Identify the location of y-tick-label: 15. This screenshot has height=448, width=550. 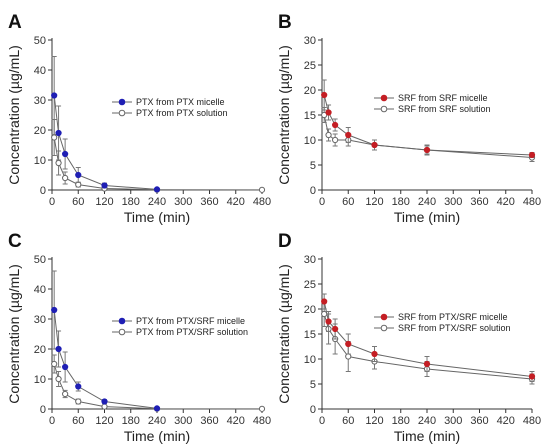
(310, 335).